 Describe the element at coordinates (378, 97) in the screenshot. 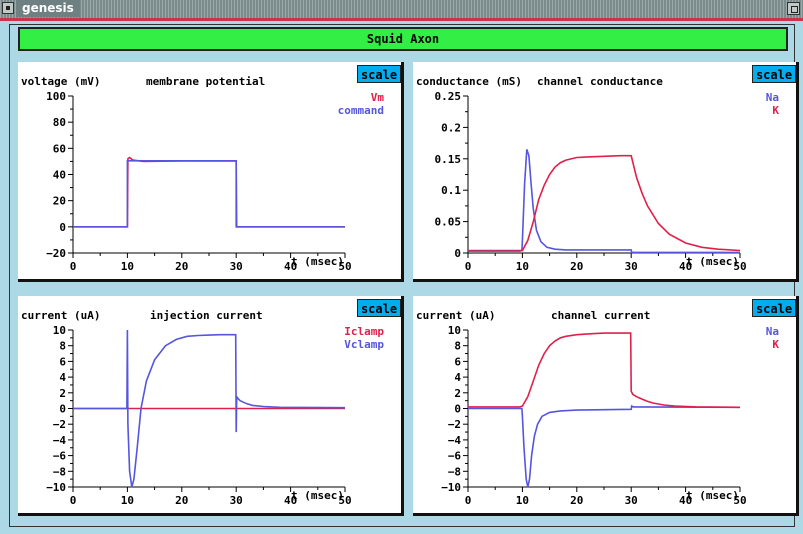

I see `legend-entry: Vm` at that location.